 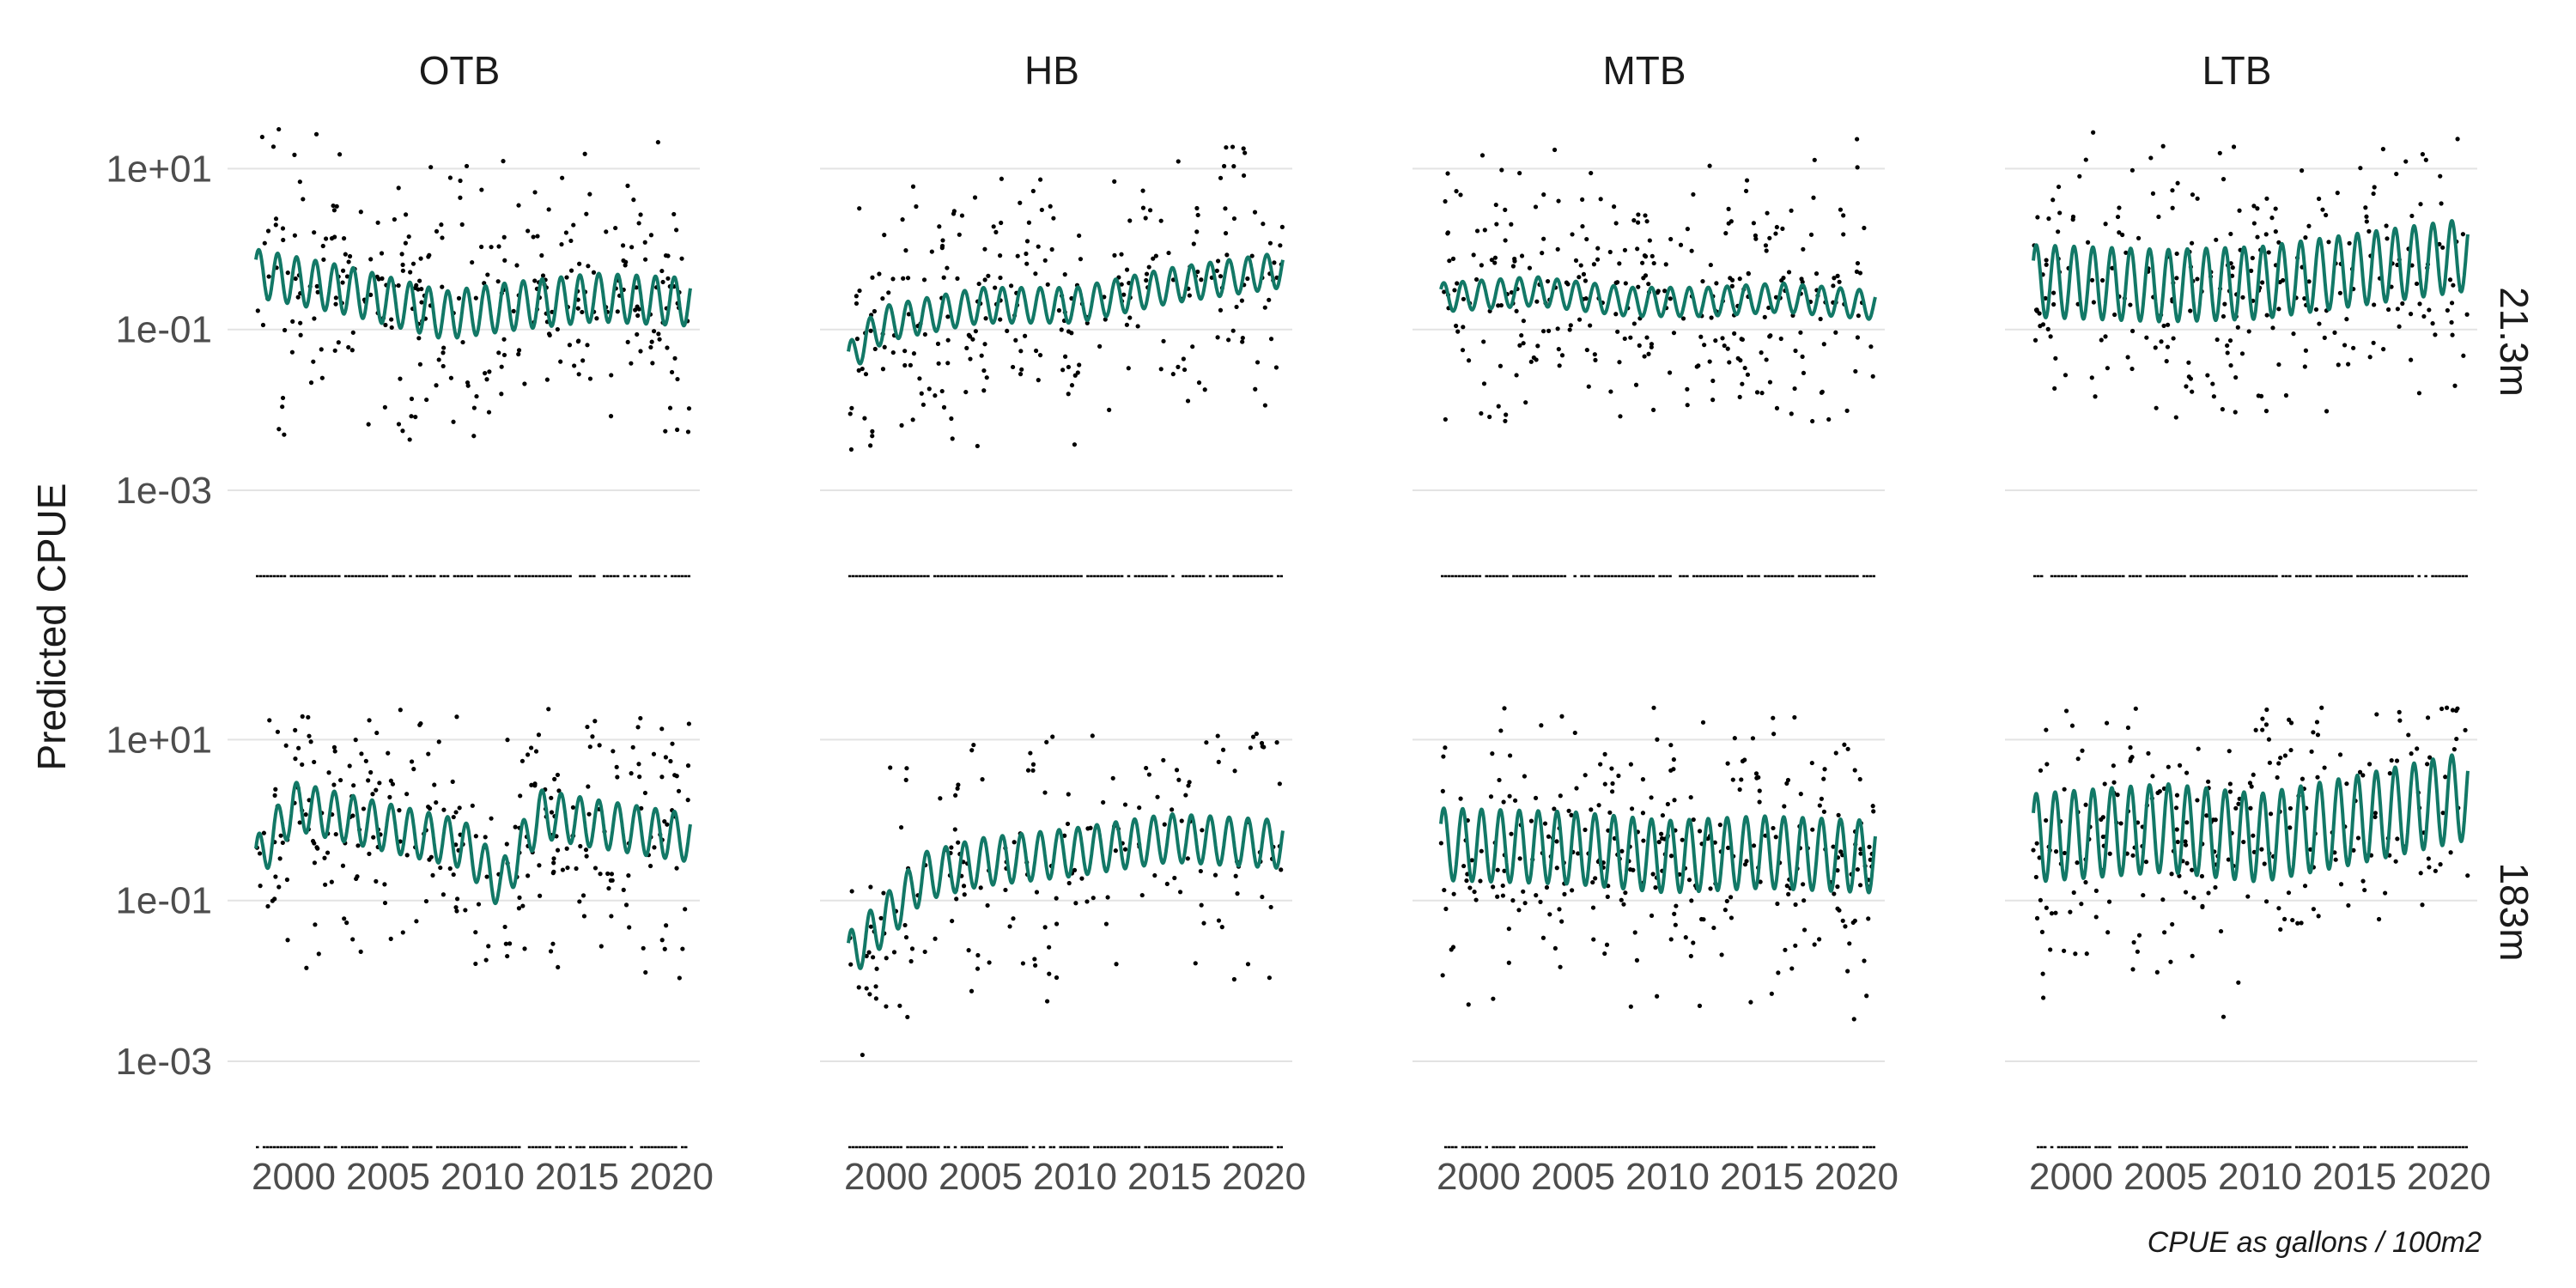 What do you see at coordinates (1656, 951) in the screenshot?
I see `facet-mtb-183m: 2000 2005 2010 2015 2020` at bounding box center [1656, 951].